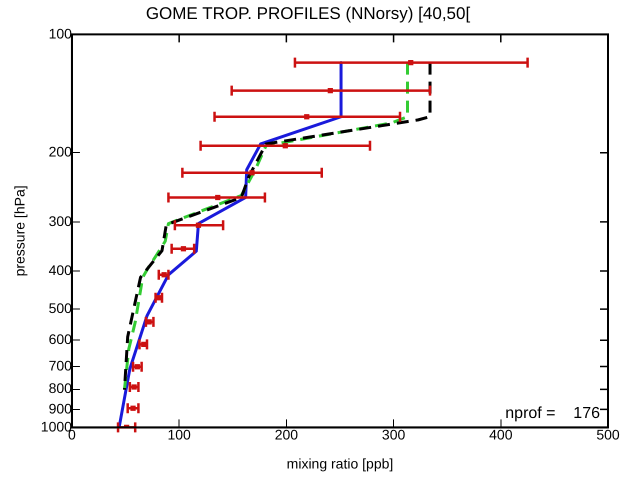 The image size is (630, 481). What do you see at coordinates (60, 388) in the screenshot?
I see `y-tick-label: 800` at bounding box center [60, 388].